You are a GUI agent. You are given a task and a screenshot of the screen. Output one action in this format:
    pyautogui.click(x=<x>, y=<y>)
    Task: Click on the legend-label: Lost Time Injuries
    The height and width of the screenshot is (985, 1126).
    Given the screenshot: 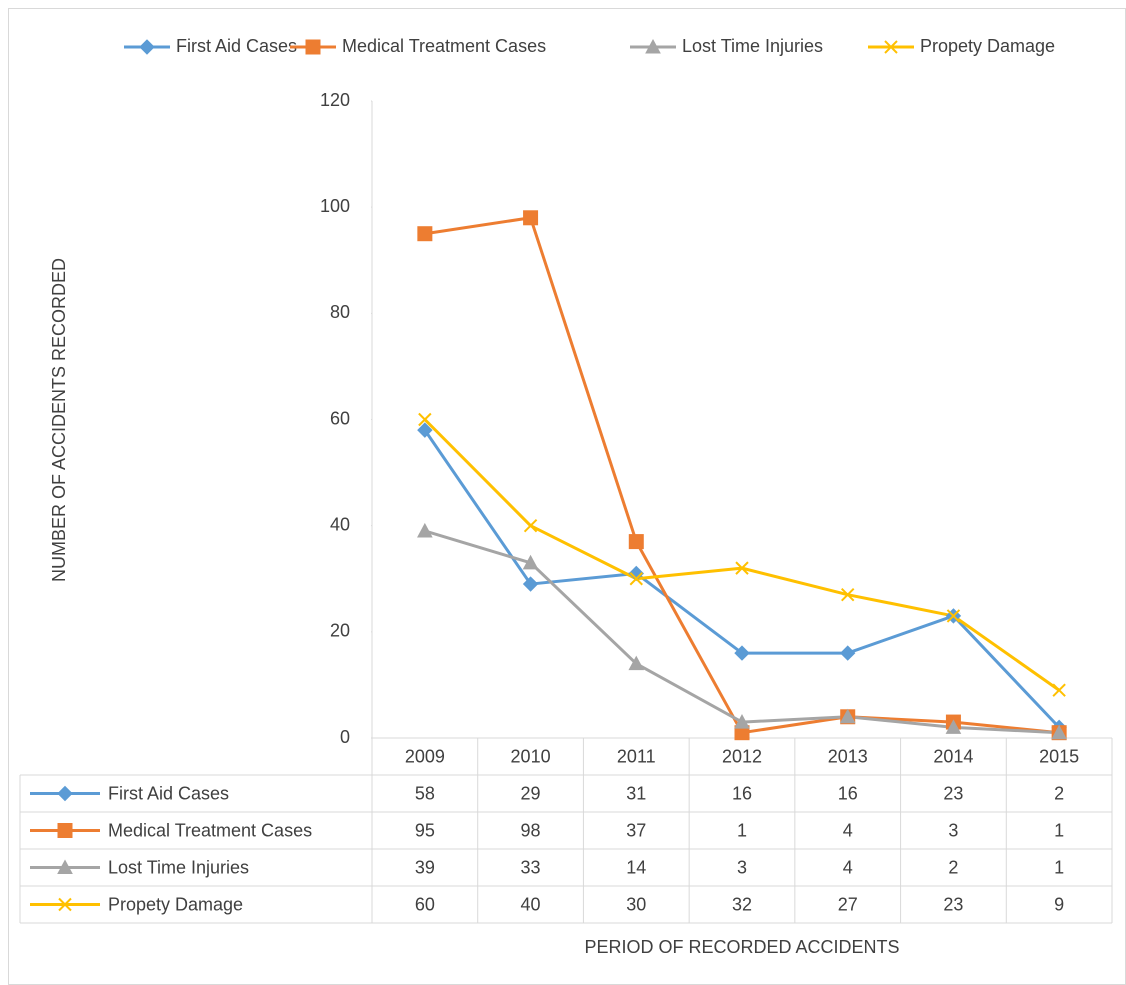 What is the action you would take?
    pyautogui.click(x=752, y=46)
    